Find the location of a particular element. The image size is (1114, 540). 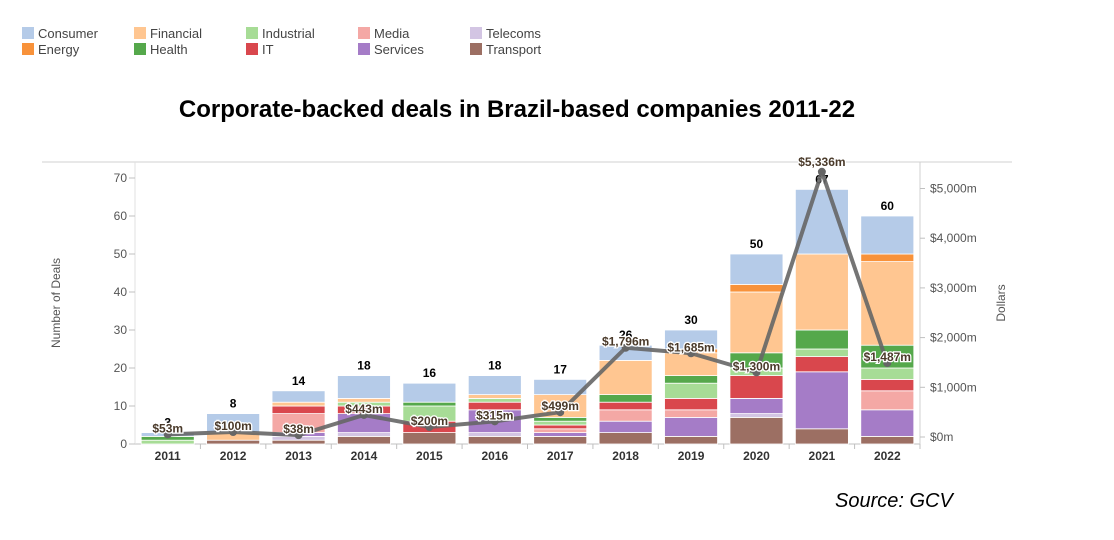

legend-item-transport: Transport is located at coordinates (505, 49).